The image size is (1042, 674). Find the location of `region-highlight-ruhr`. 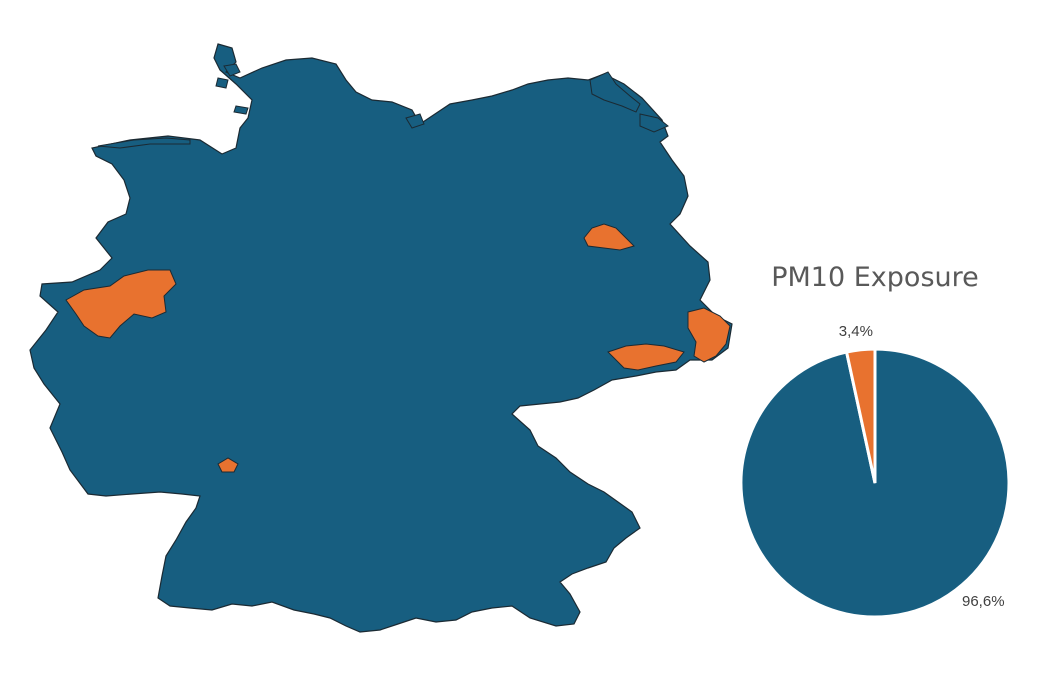

region-highlight-ruhr is located at coordinates (121, 304).